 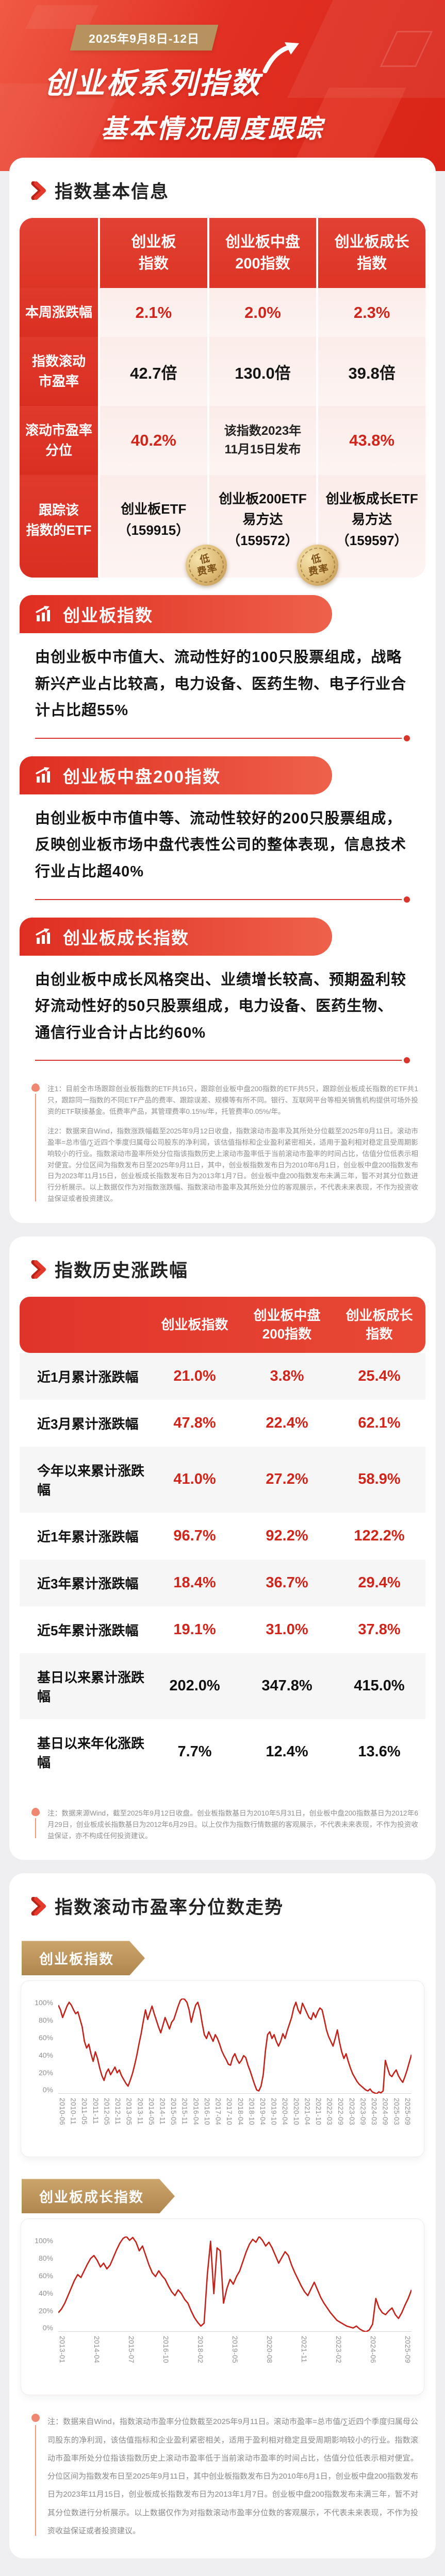 I want to click on table-cell: 29.4%, so click(x=379, y=1582).